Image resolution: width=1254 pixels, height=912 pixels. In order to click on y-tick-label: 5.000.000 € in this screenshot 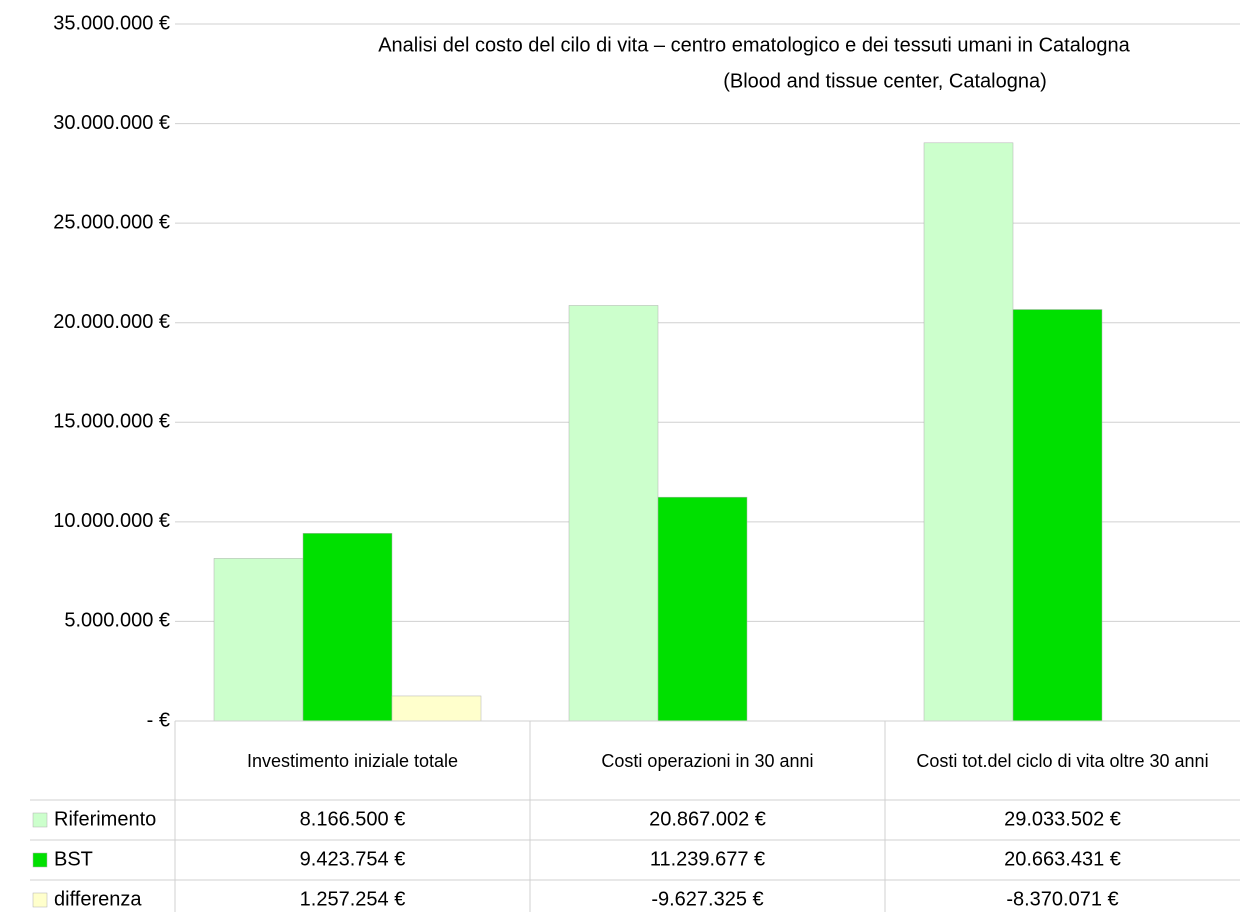, I will do `click(117, 621)`.